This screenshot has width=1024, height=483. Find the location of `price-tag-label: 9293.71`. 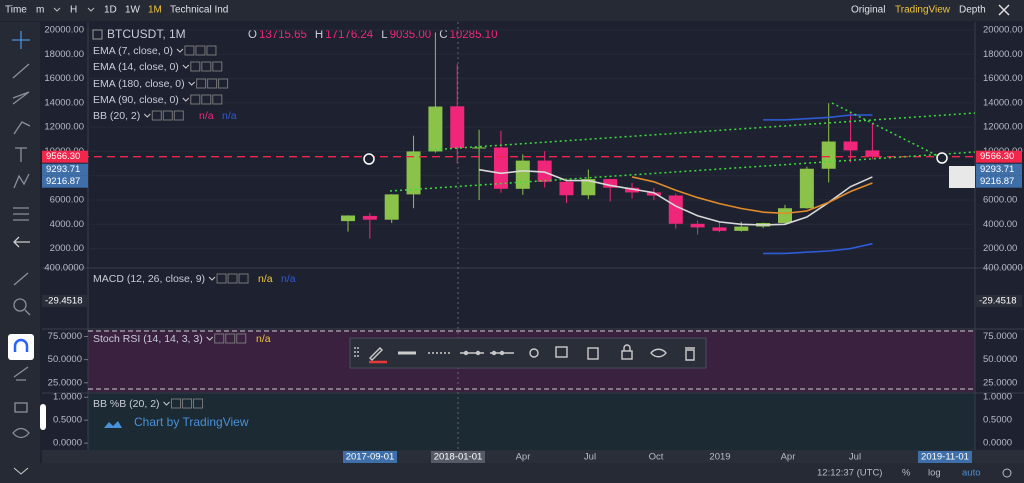

price-tag-label: 9293.71 is located at coordinates (997, 169).